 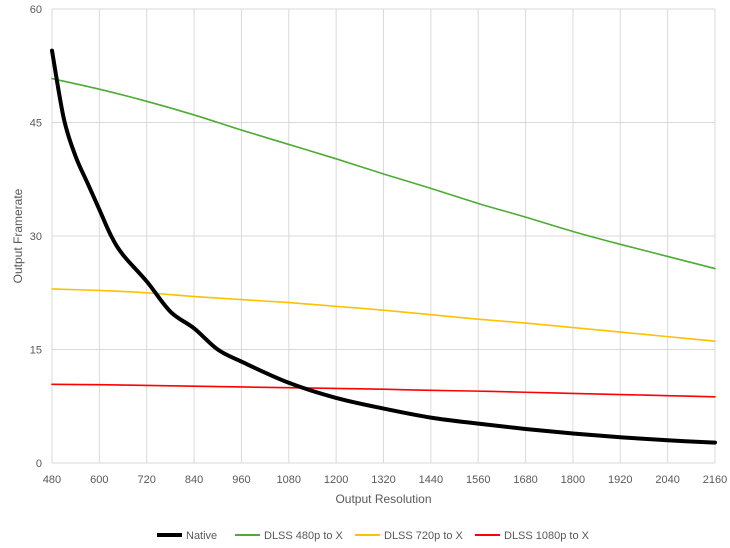 What do you see at coordinates (383, 499) in the screenshot?
I see `x-axis-title: Output Resolution` at bounding box center [383, 499].